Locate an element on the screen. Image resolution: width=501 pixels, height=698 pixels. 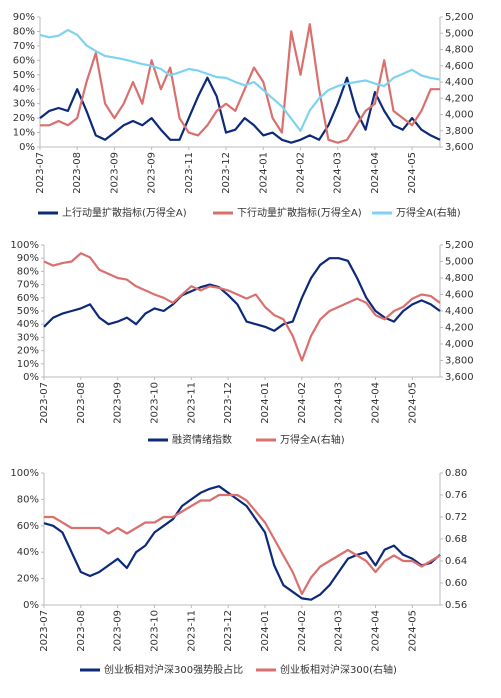
legend-label: 融资情绪指数 is located at coordinates (202, 439).